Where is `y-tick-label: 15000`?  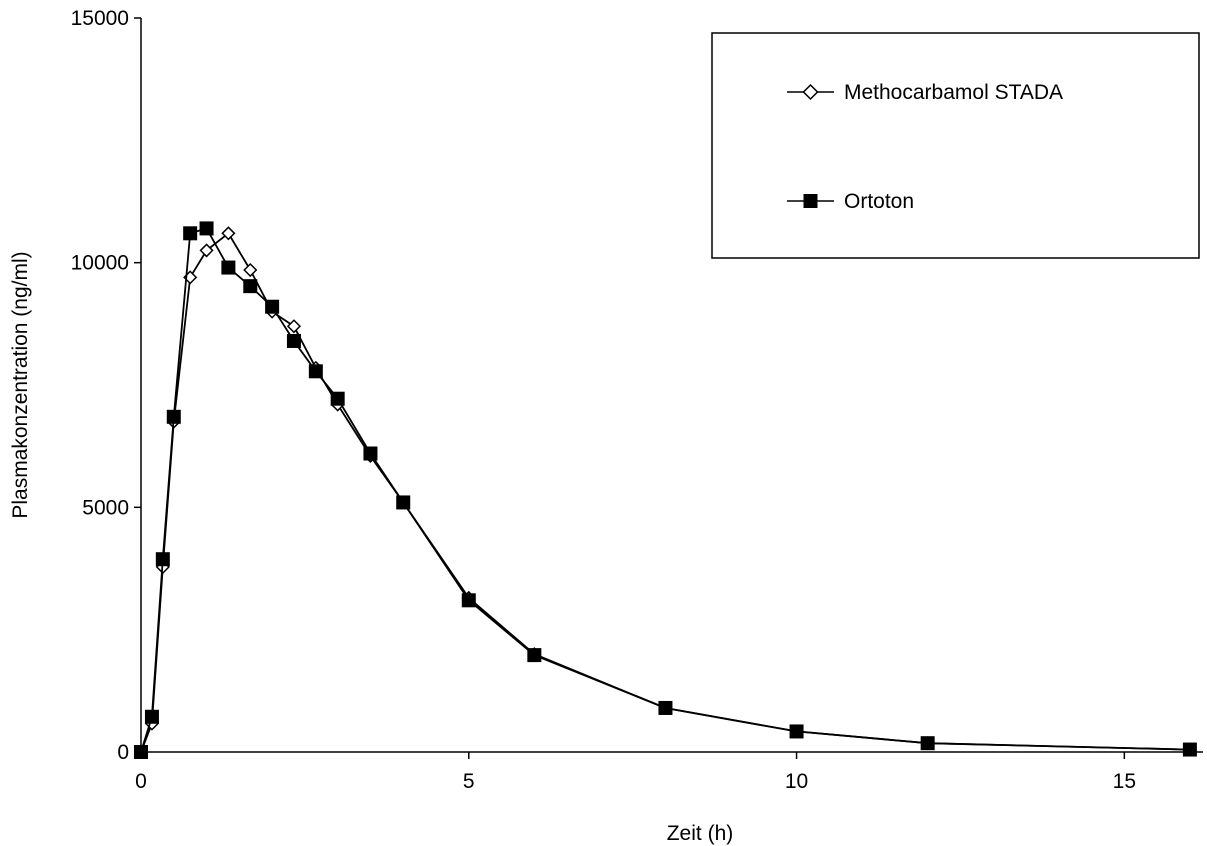
y-tick-label: 15000 is located at coordinates (100, 18).